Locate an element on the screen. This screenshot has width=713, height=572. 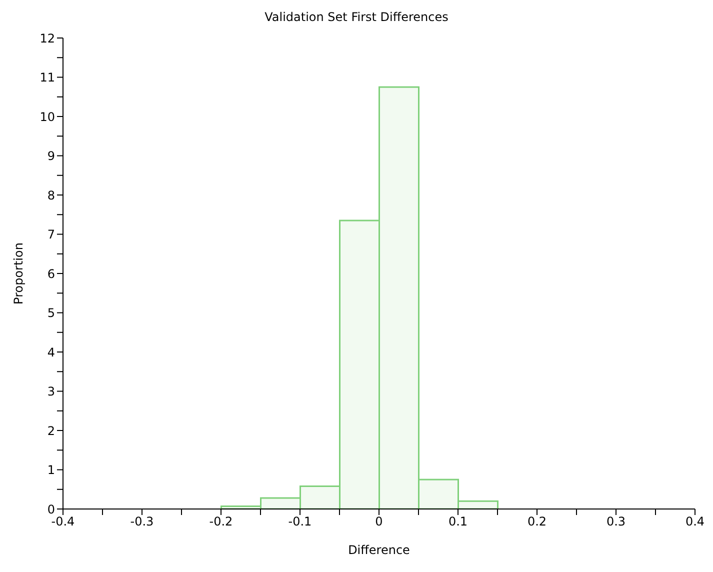
y-tick-label: 7 is located at coordinates (51, 235).